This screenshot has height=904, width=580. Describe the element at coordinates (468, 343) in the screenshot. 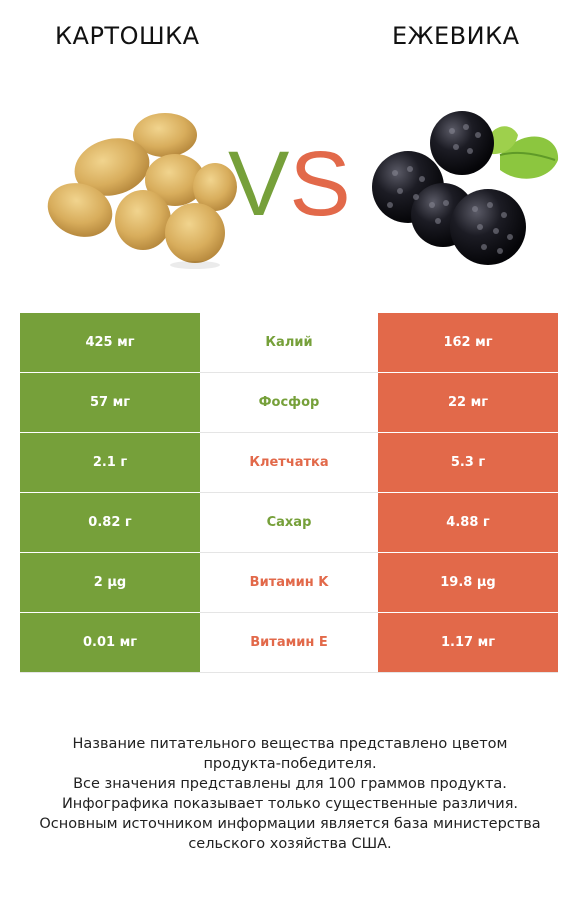

I see `right-value: 162 мг` at that location.